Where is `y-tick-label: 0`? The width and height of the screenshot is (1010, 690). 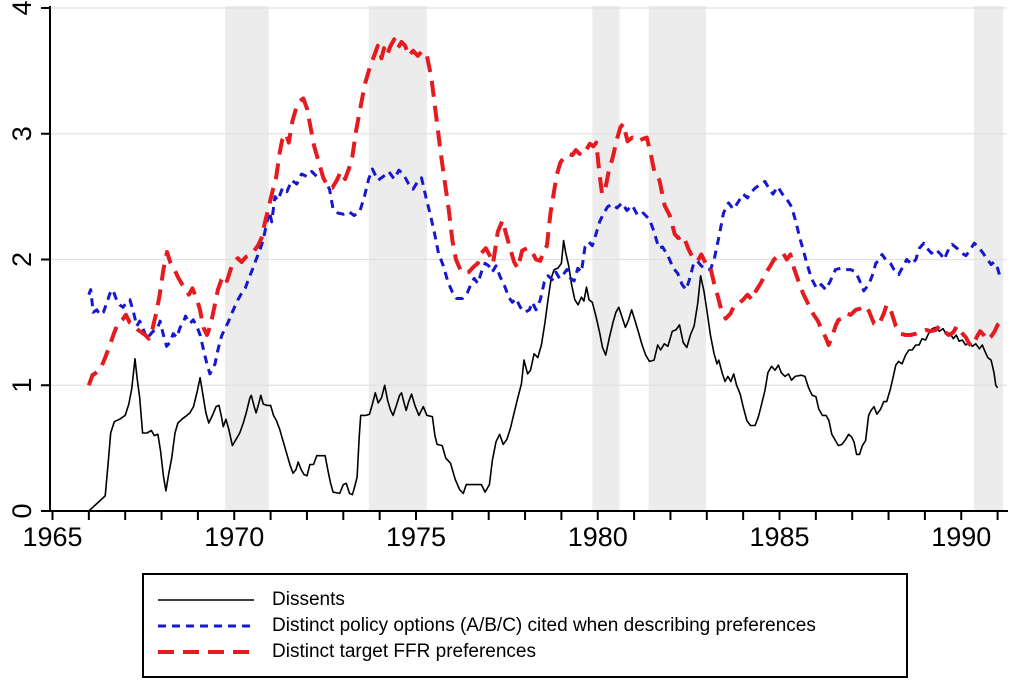
y-tick-label: 0 is located at coordinates (22, 510).